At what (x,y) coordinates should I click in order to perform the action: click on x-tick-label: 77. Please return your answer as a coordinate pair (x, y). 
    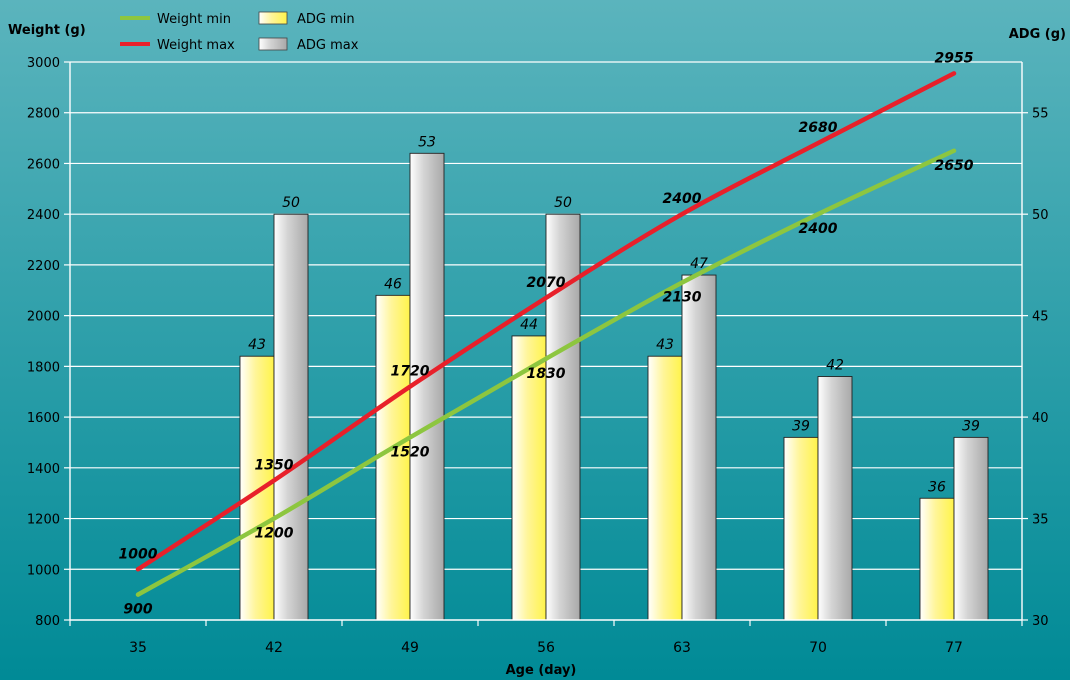
    Looking at the image, I should click on (954, 648).